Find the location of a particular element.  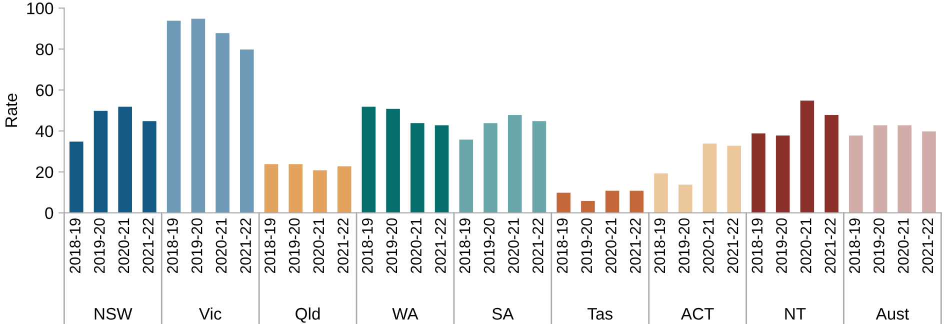

y-tick-label: 0 is located at coordinates (49, 213).